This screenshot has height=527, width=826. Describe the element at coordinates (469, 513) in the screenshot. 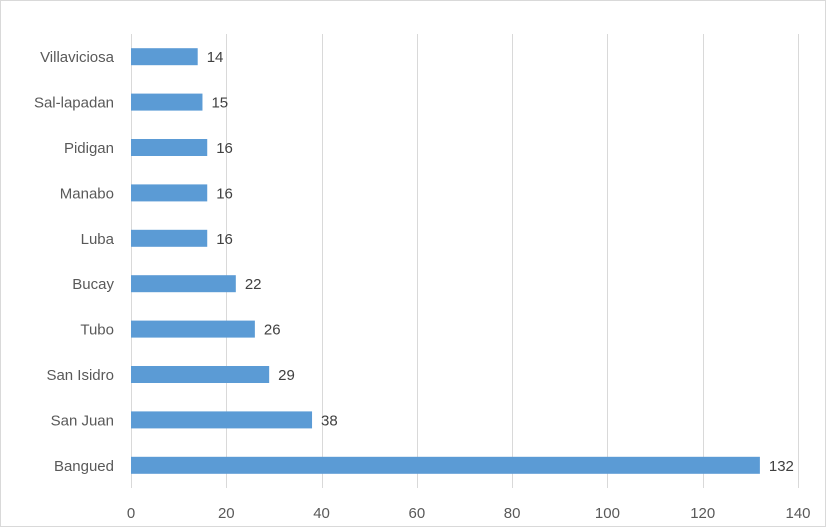

I see `value-axis-labels: 0 20 40 60 80 100 120 140` at that location.